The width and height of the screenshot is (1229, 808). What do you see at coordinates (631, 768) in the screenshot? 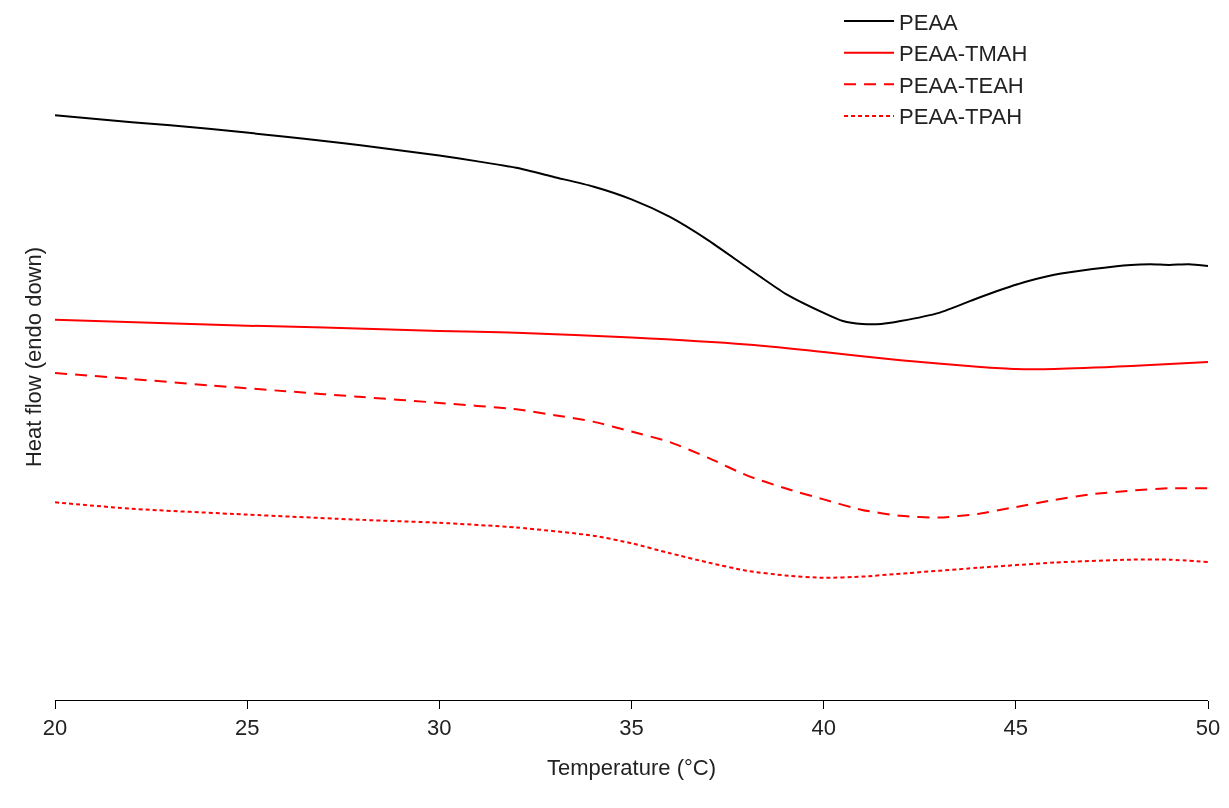
I see `x-axis-title: Temperature (°C)` at bounding box center [631, 768].